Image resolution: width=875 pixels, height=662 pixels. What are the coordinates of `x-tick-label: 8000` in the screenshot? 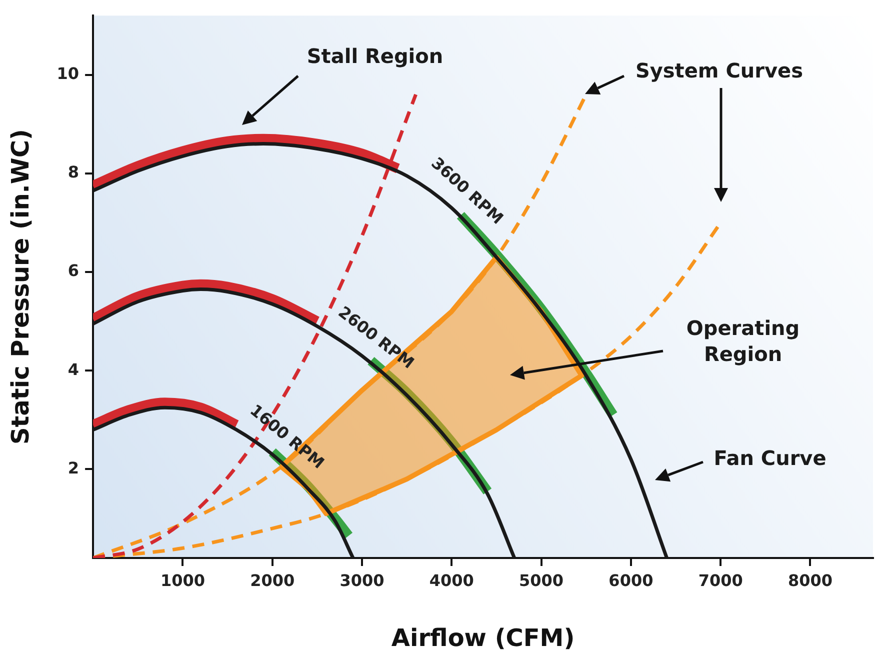 It's located at (810, 580).